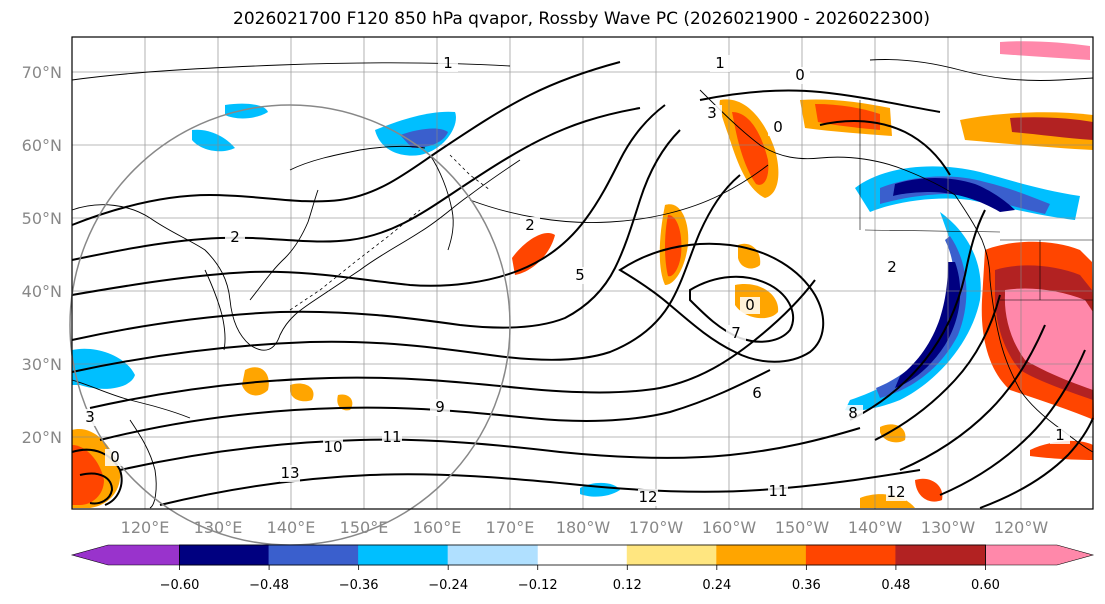 This screenshot has width=1105, height=604. What do you see at coordinates (875, 527) in the screenshot?
I see `longitude-label: 140°W` at bounding box center [875, 527].